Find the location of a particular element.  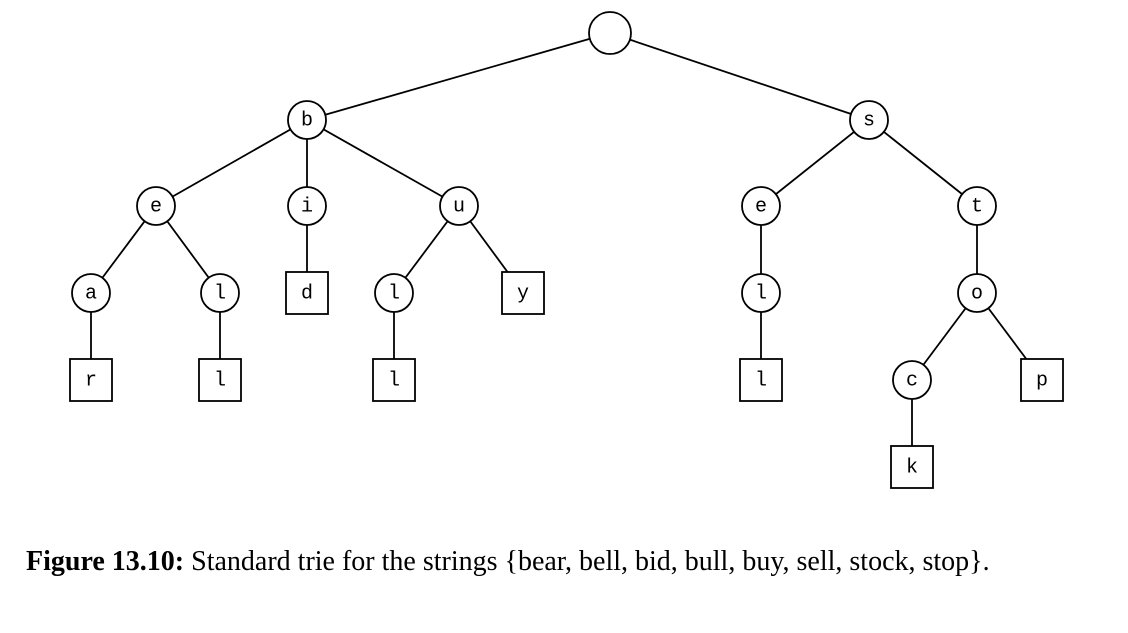

trie-node-stoc: c is located at coordinates (912, 380).